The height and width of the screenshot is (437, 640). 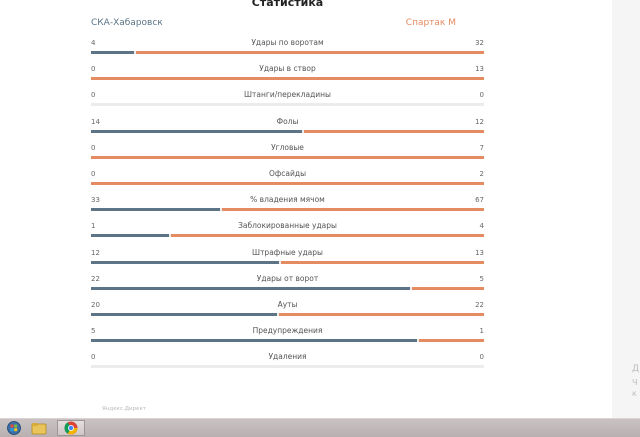 What do you see at coordinates (71, 428) in the screenshot?
I see `chrome-icon` at bounding box center [71, 428].